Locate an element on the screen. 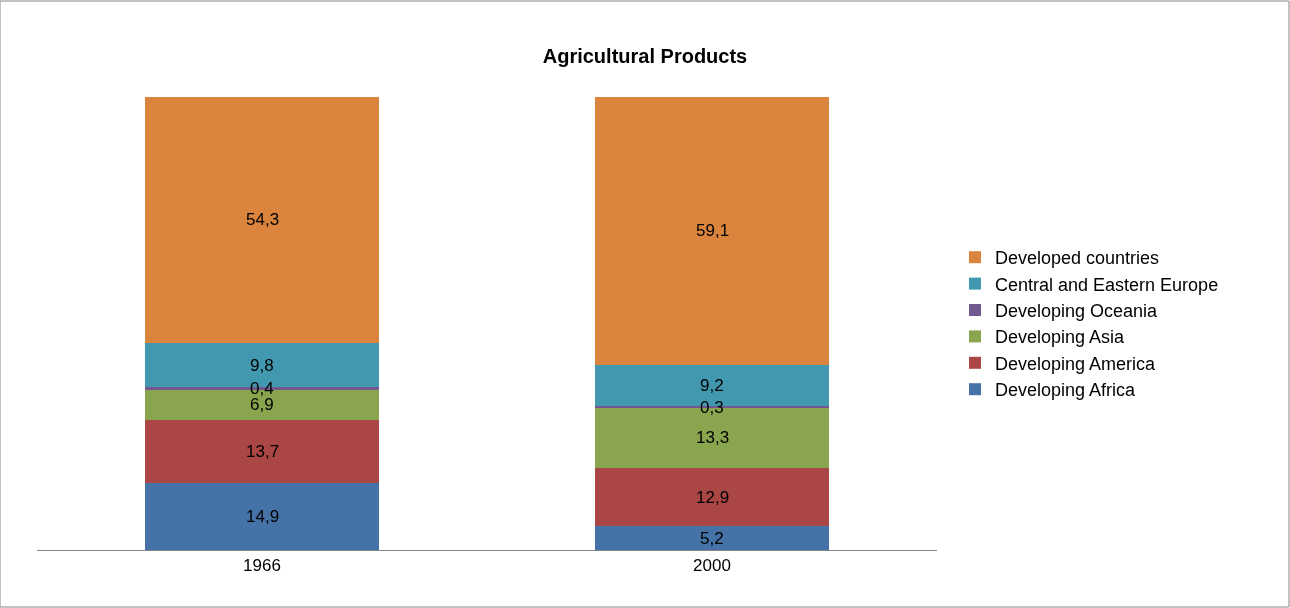  legend-label: Developing Oceania is located at coordinates (1077, 311).